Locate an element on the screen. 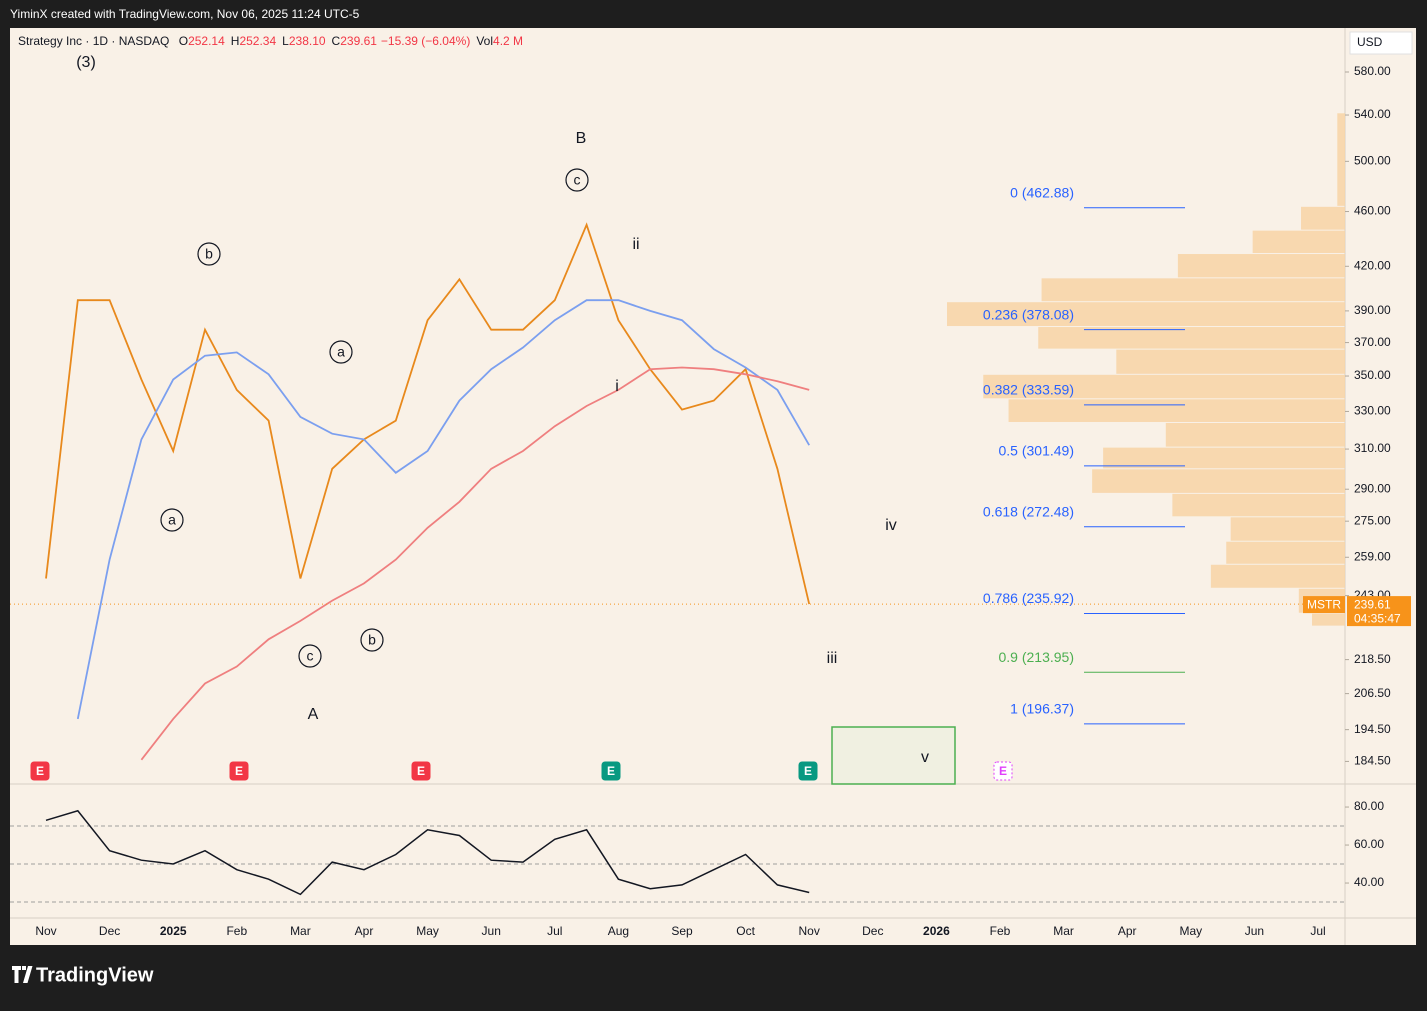 This screenshot has height=1011, width=1427. wave-label: iv is located at coordinates (891, 525).